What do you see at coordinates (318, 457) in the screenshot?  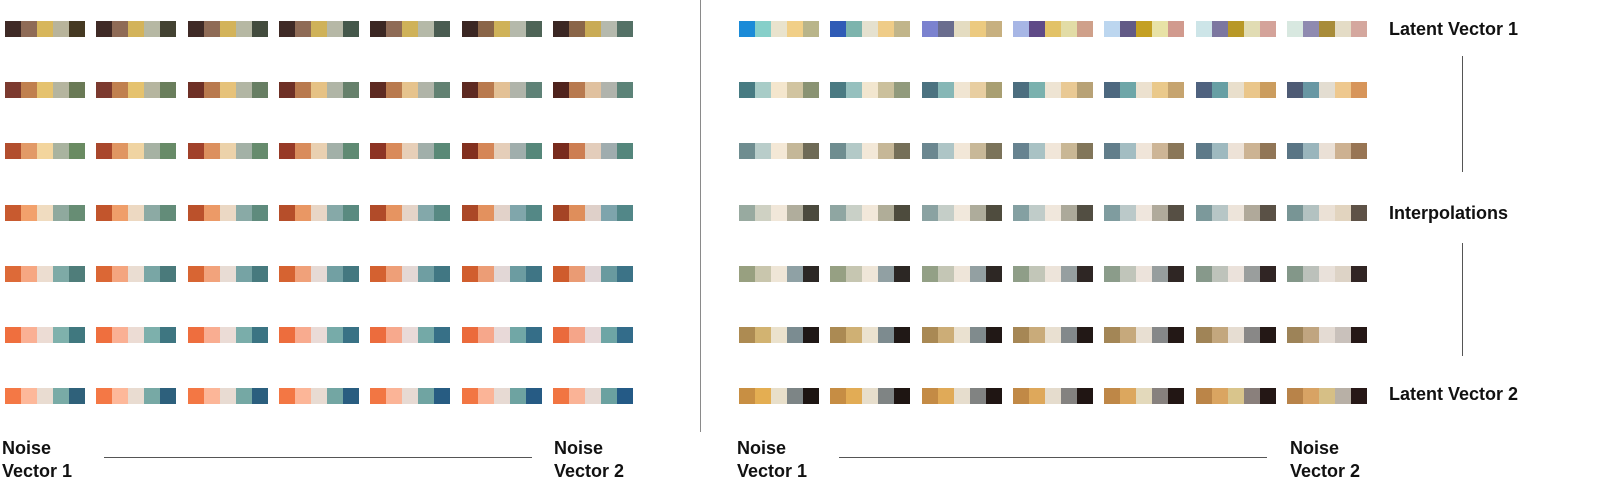 I see `left-noise-axis-line` at bounding box center [318, 457].